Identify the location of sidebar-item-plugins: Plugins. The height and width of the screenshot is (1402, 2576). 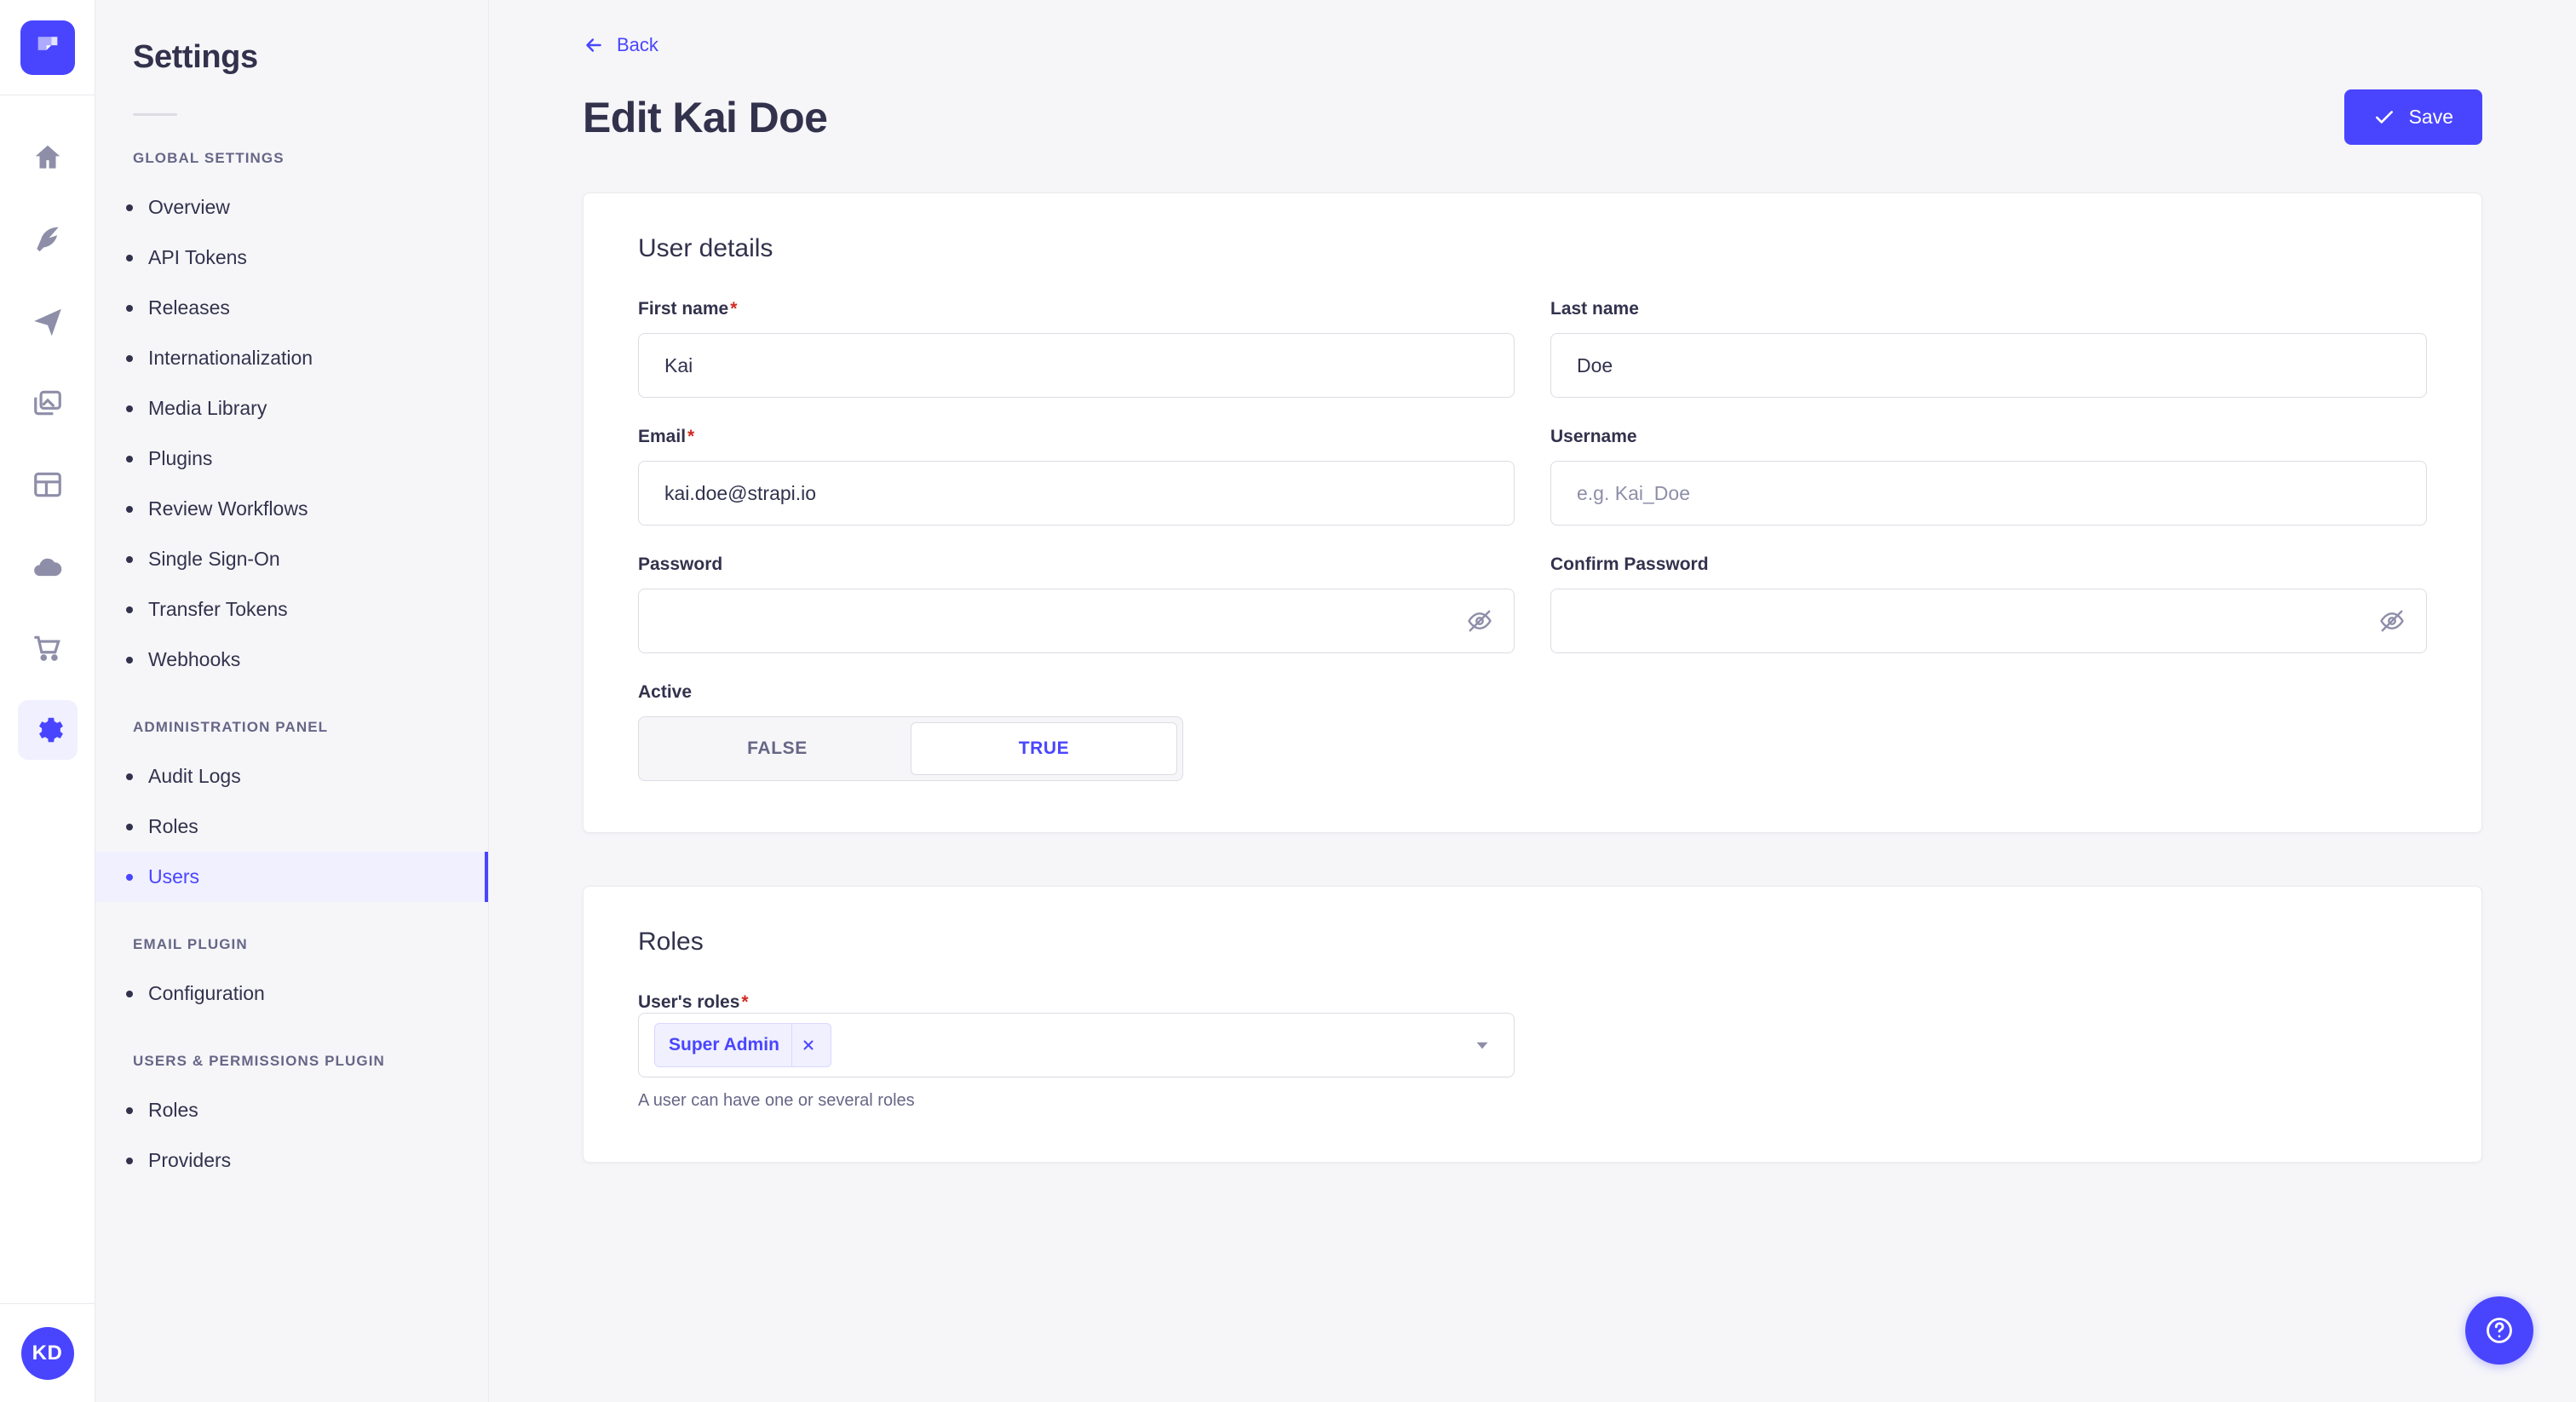
(291, 459).